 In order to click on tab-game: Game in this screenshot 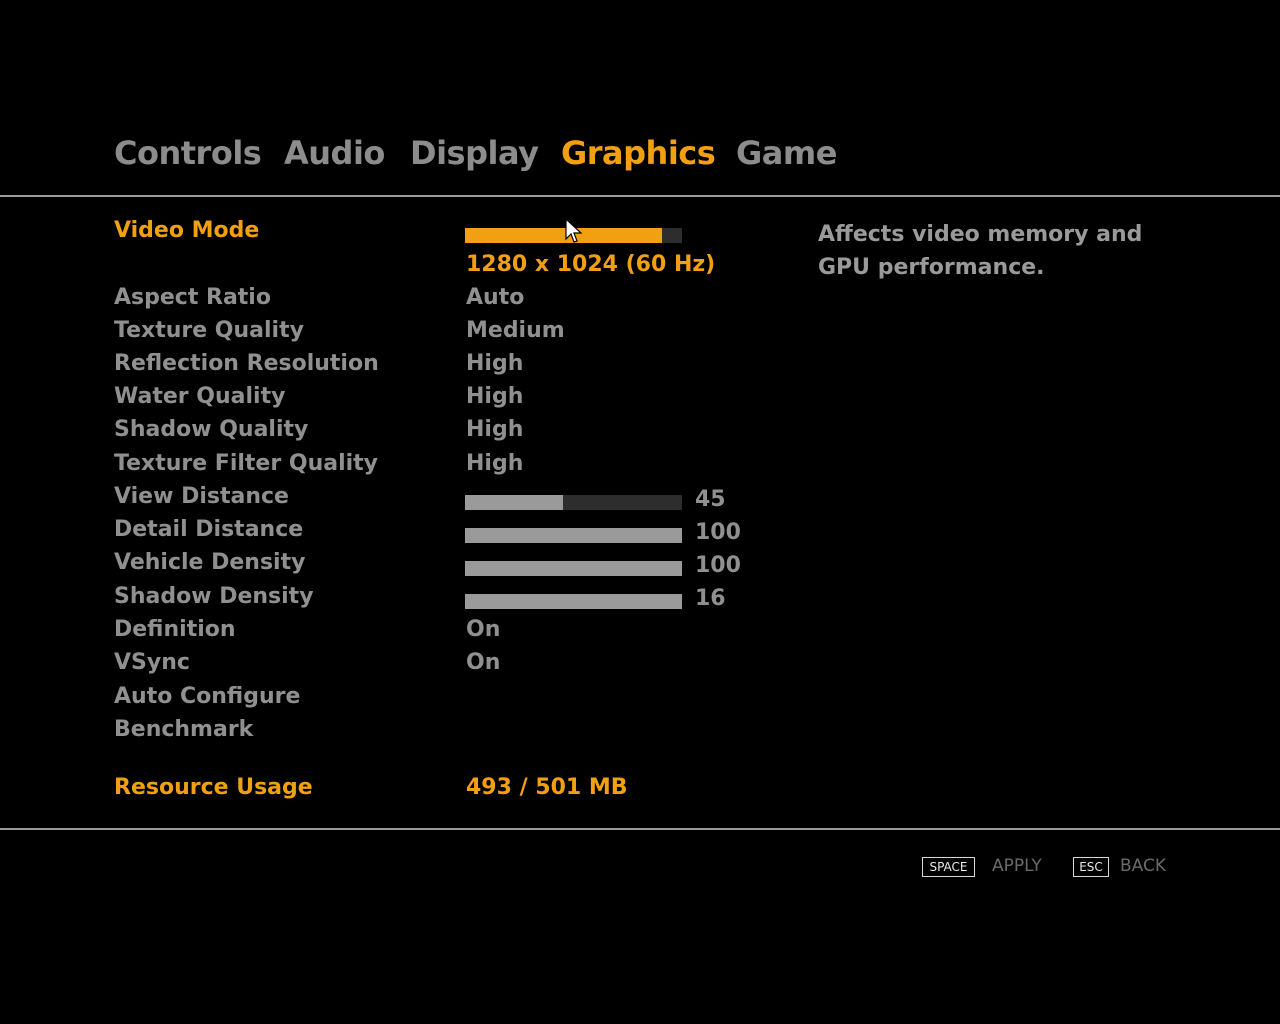, I will do `click(786, 153)`.